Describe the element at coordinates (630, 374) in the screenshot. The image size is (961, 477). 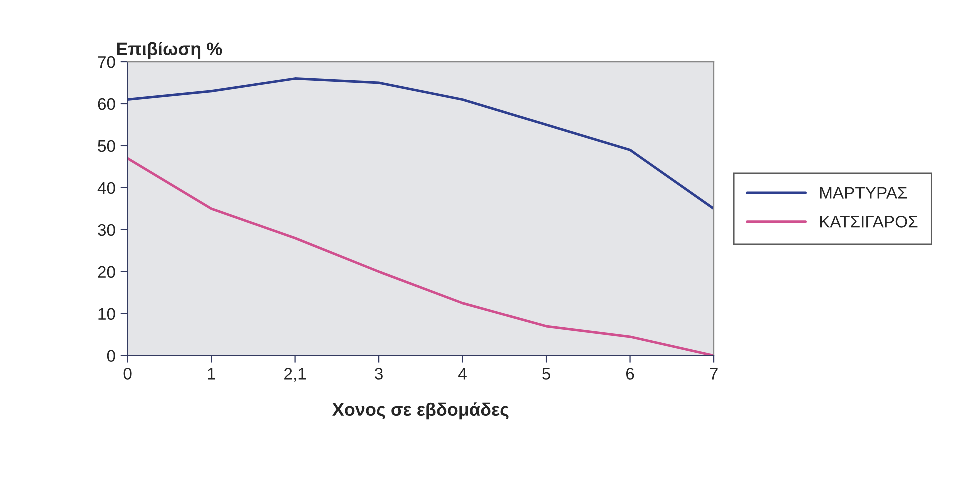
I see `x-tick-label: 6` at that location.